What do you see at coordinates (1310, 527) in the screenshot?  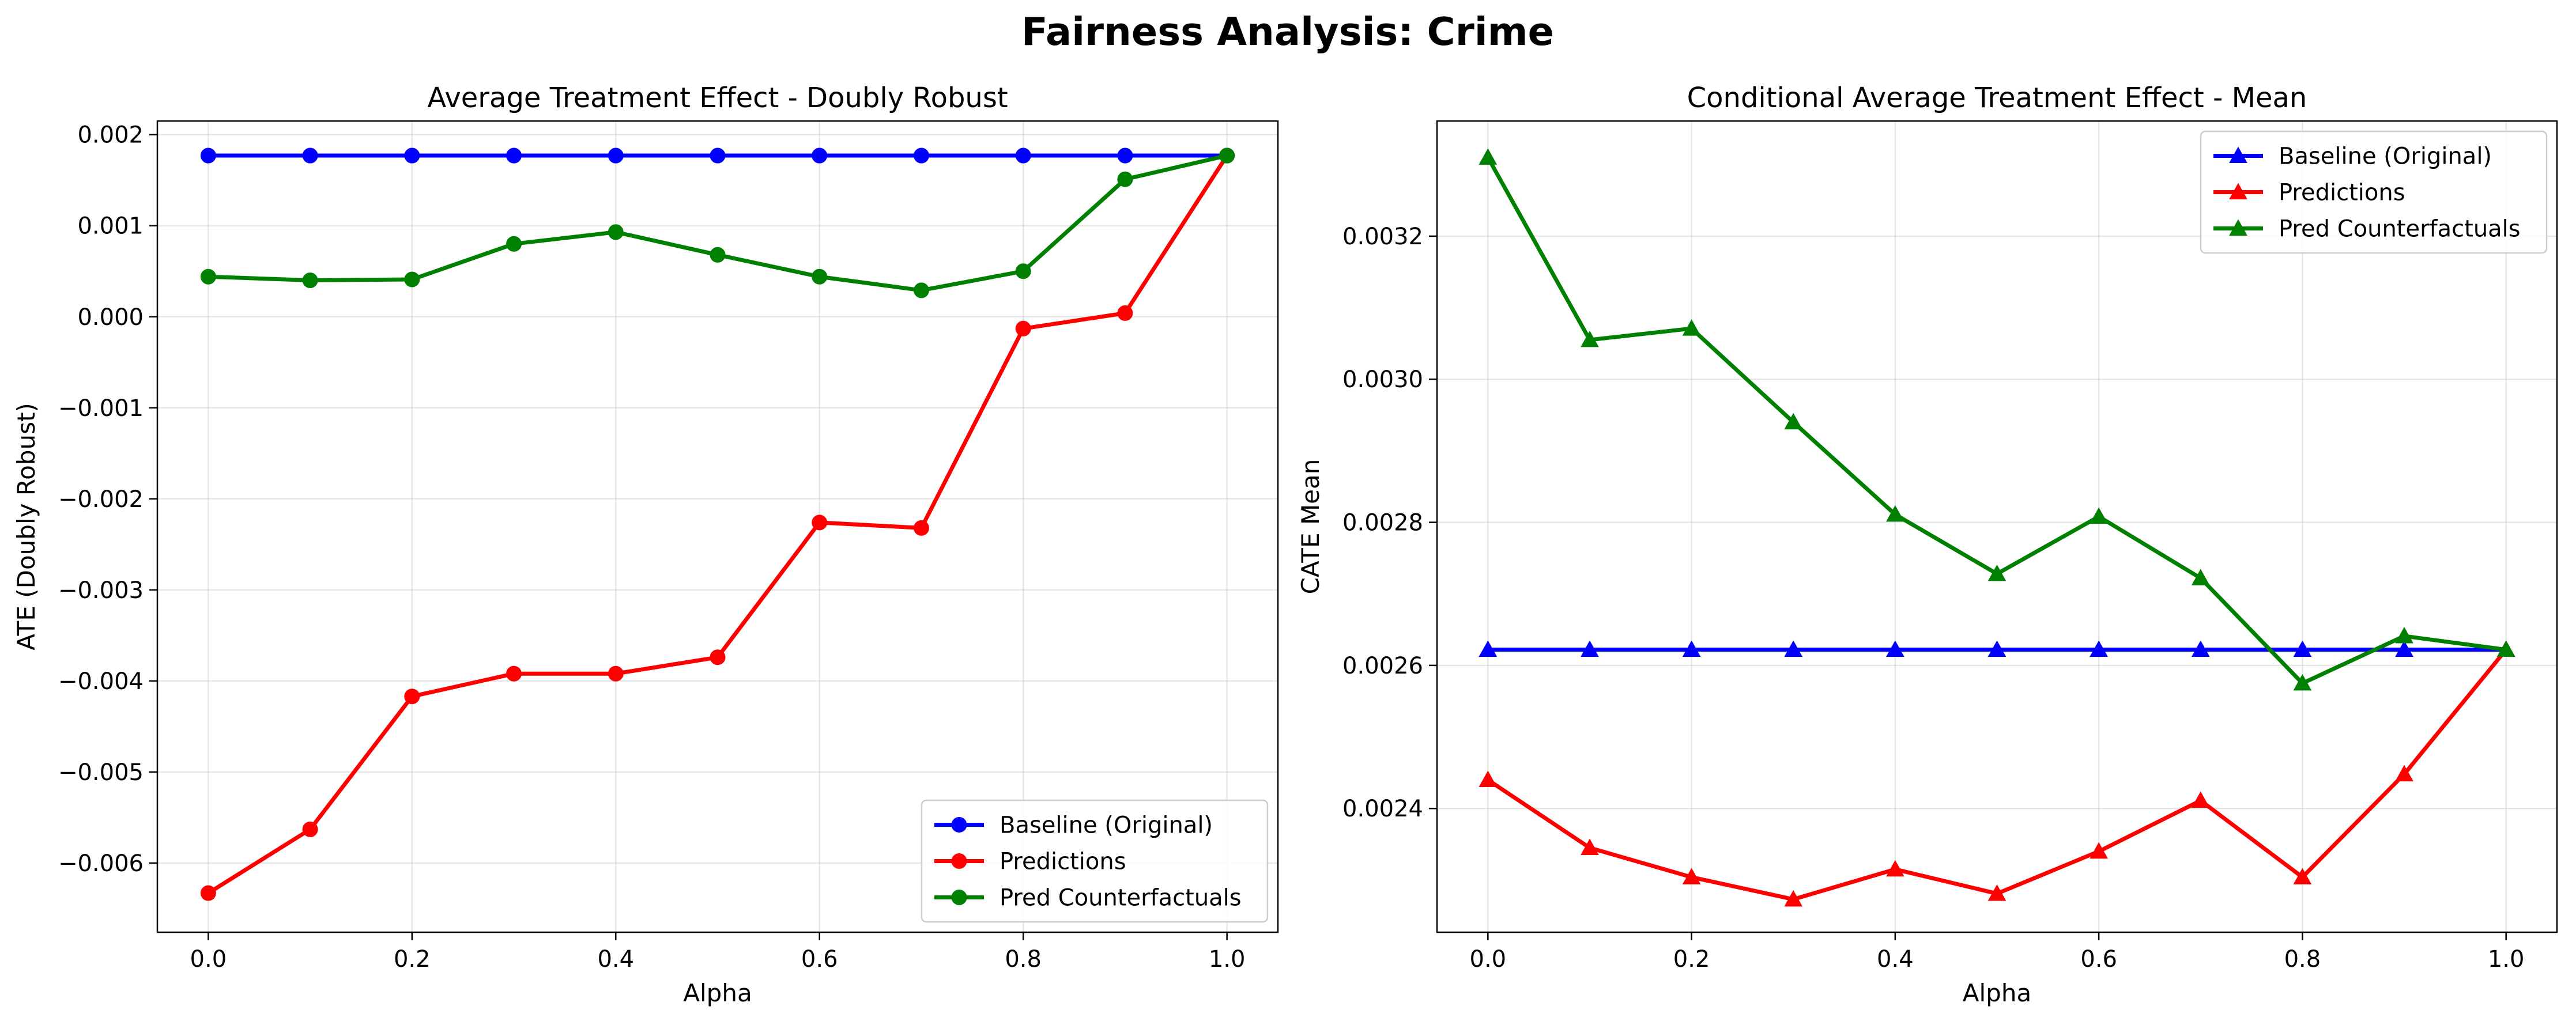 I see `y-axis-label: CATE Mean` at bounding box center [1310, 527].